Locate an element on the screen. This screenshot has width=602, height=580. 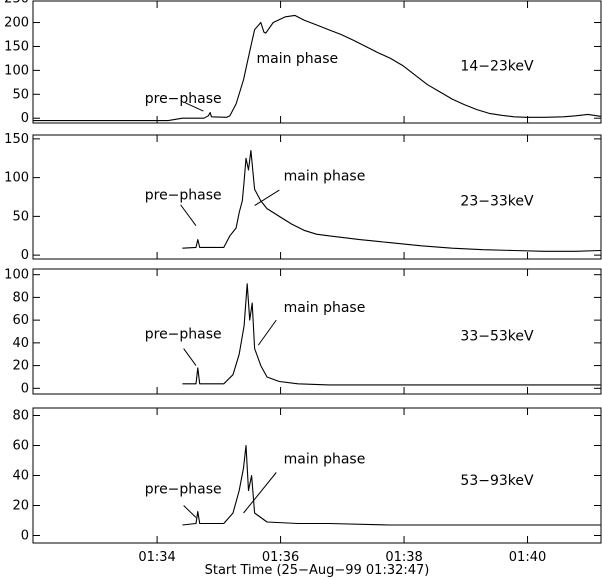
x-tick-label: 01:40 is located at coordinates (527, 557).